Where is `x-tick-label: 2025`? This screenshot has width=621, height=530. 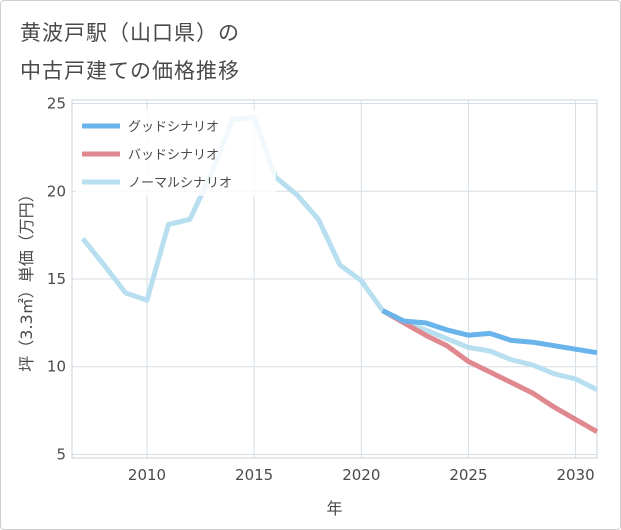 x-tick-label: 2025 is located at coordinates (468, 475).